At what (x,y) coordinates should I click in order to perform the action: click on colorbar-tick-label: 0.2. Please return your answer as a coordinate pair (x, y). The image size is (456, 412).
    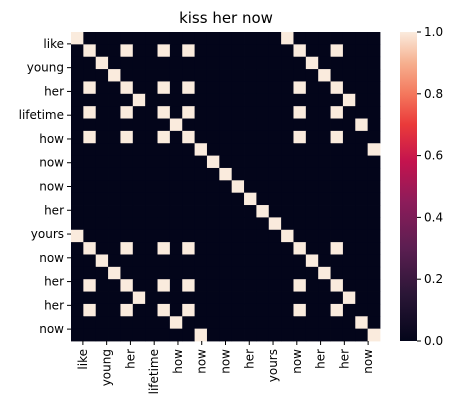
    Looking at the image, I should click on (433, 279).